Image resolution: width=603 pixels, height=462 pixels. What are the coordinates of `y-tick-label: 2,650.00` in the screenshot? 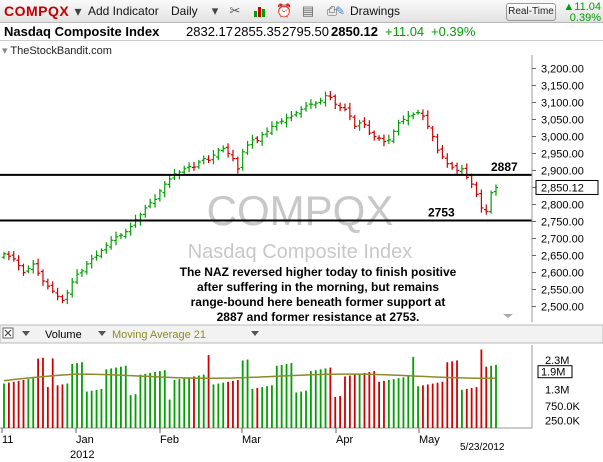 It's located at (562, 257).